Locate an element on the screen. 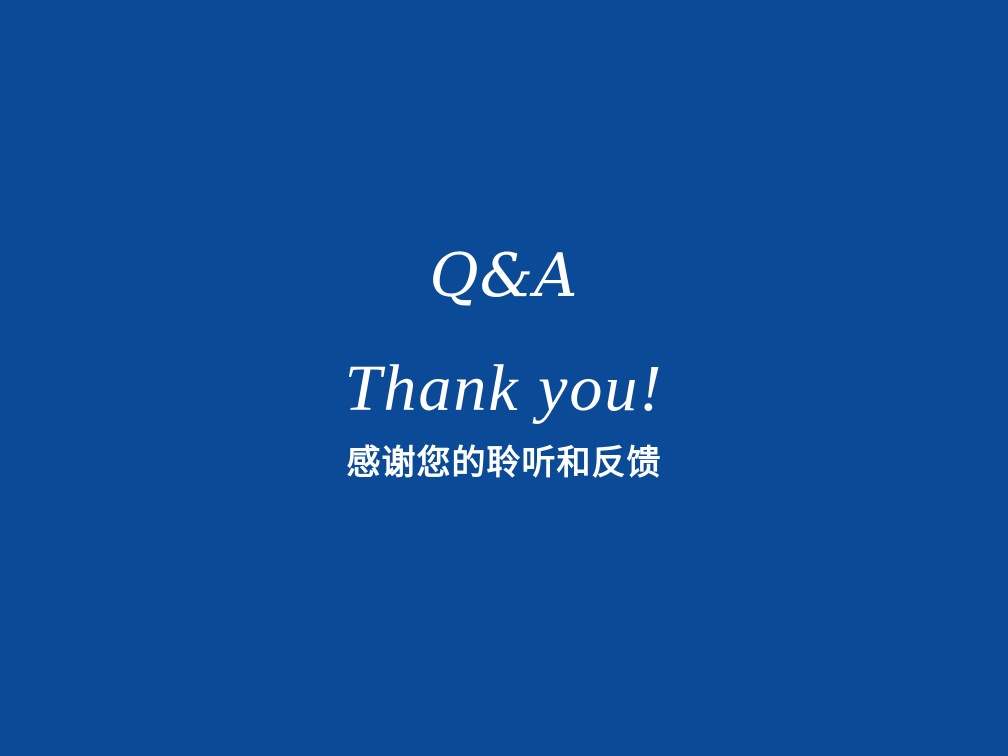  thank-you-text: Thank you! is located at coordinates (504, 388).